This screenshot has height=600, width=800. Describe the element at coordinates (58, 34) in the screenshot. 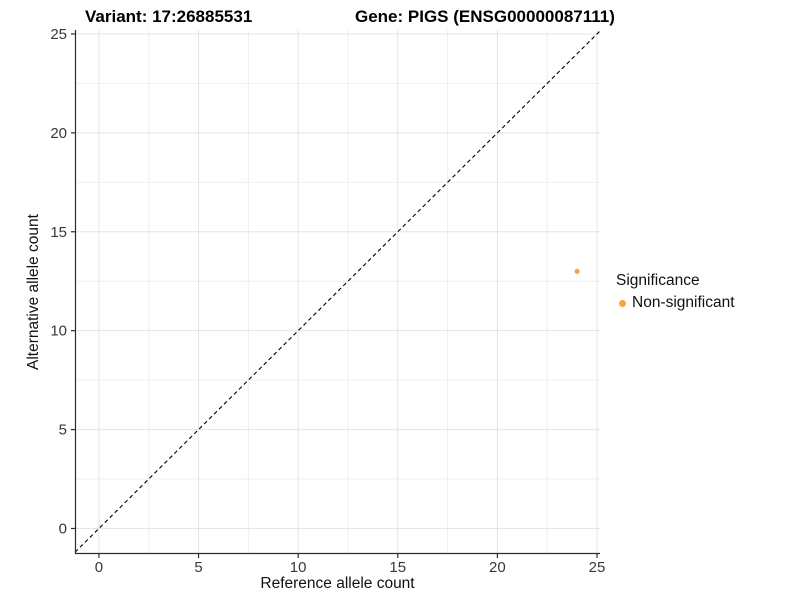

I see `y-tick-label: 25` at that location.